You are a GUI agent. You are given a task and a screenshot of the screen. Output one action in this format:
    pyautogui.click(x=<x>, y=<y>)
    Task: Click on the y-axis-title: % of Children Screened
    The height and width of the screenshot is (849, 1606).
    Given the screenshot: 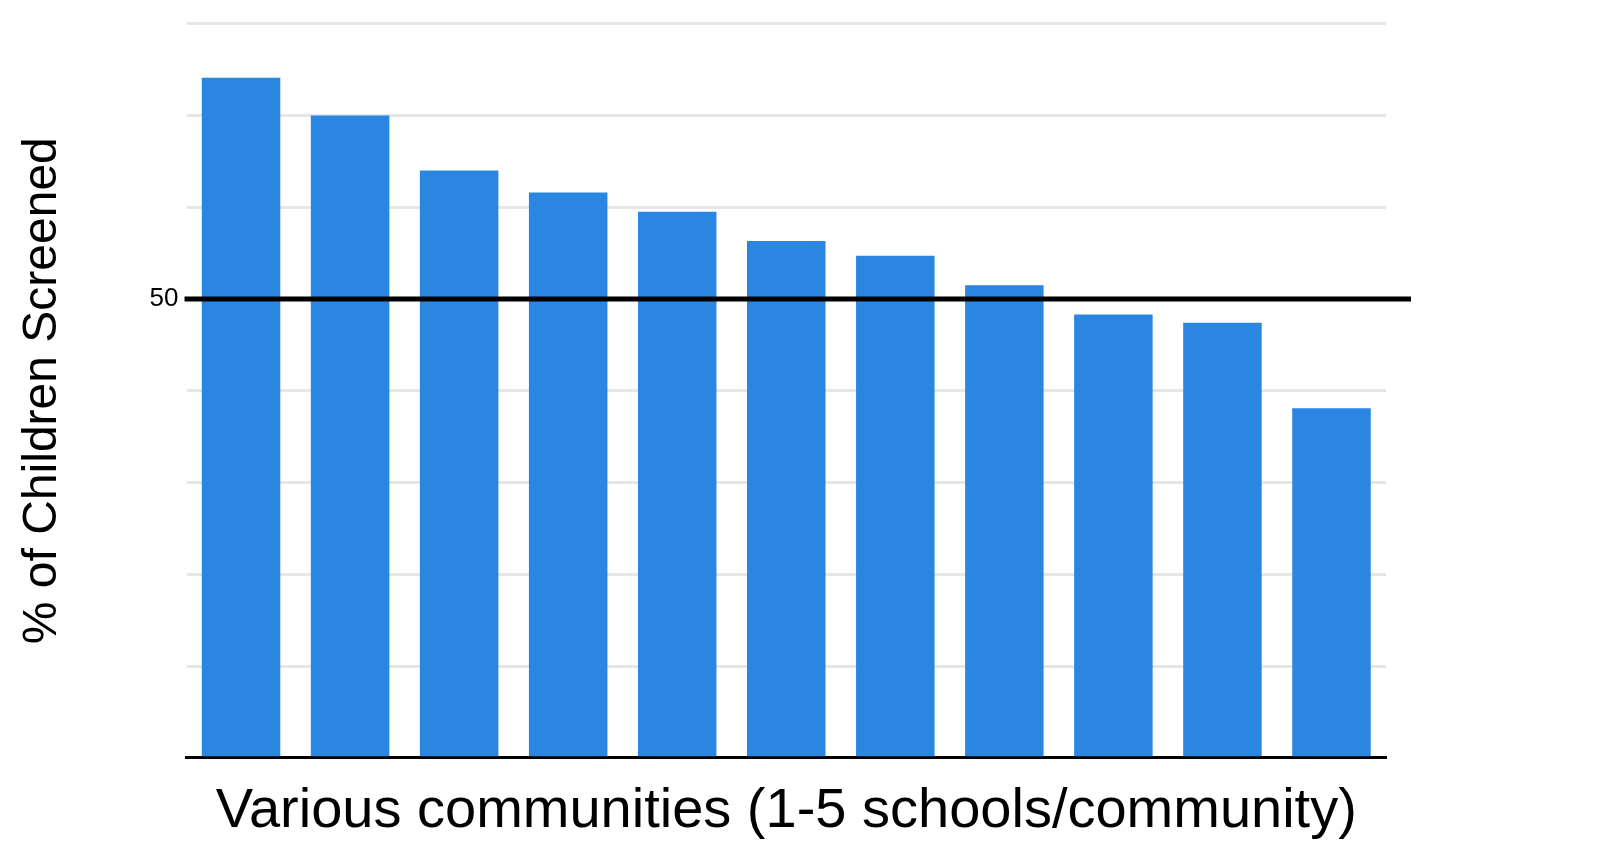 What is the action you would take?
    pyautogui.click(x=40, y=391)
    